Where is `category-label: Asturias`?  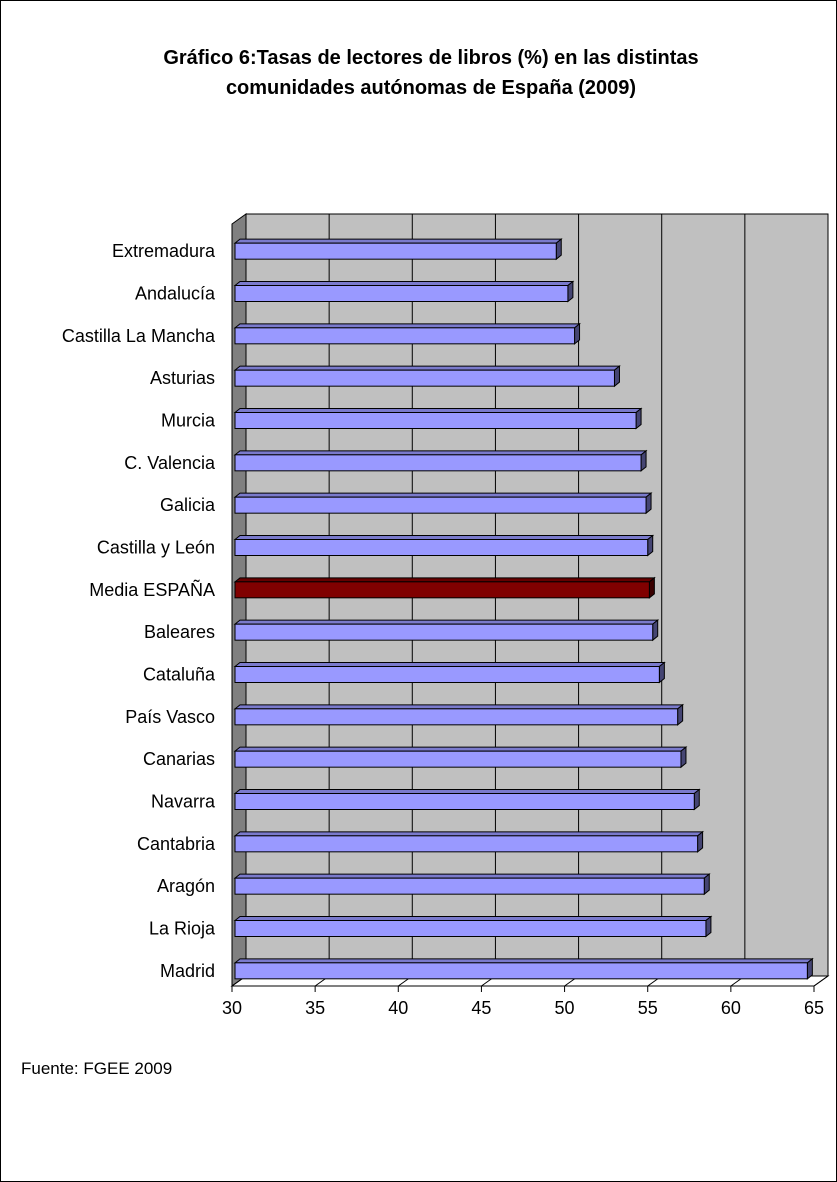
category-label: Asturias is located at coordinates (182, 378).